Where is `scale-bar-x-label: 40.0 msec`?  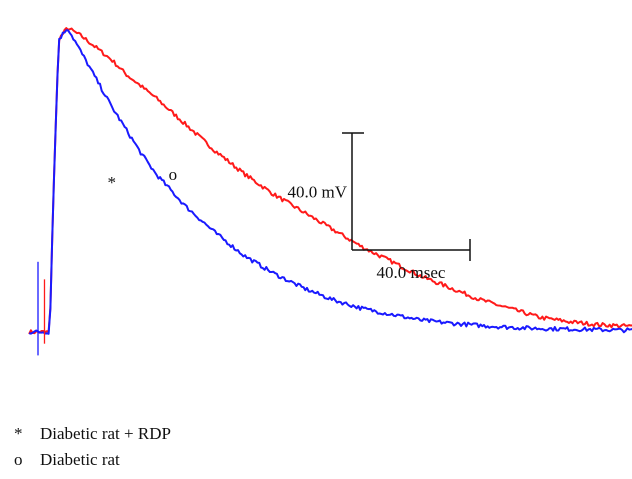 scale-bar-x-label: 40.0 msec is located at coordinates (411, 272).